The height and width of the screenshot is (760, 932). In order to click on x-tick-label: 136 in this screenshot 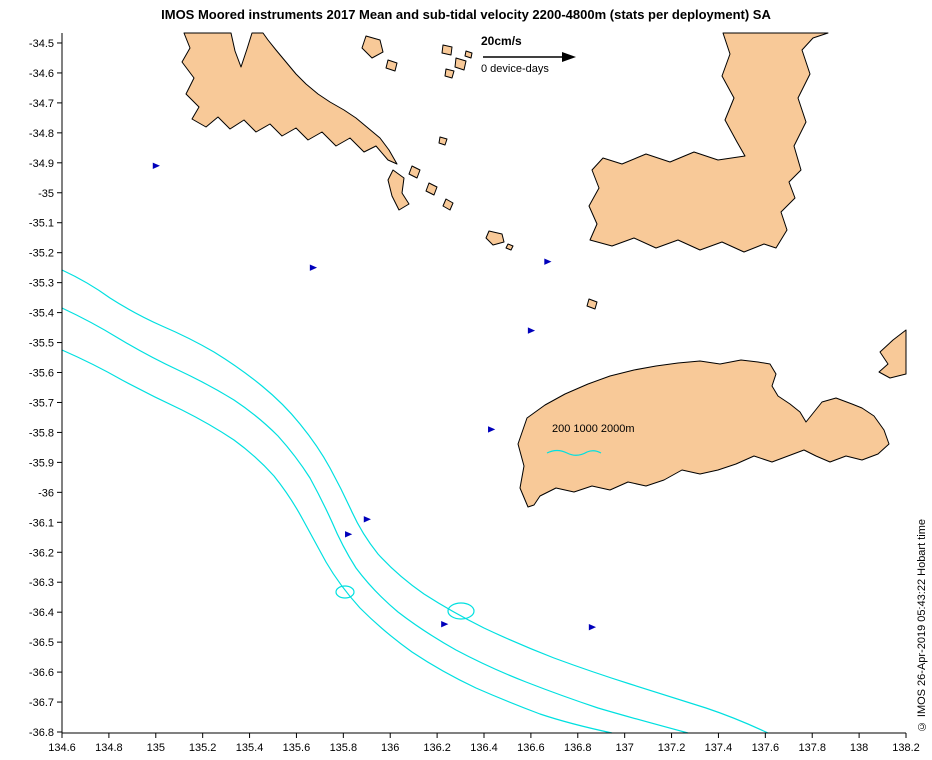, I will do `click(390, 748)`.